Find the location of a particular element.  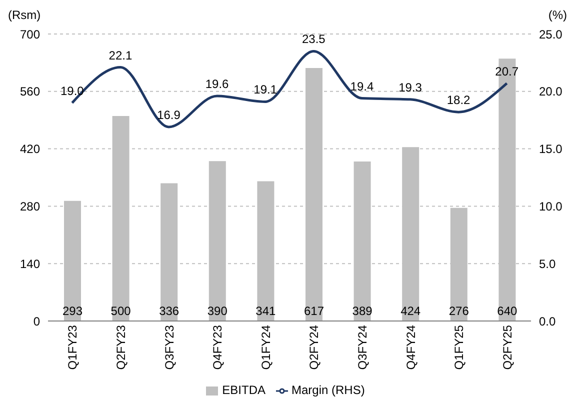

y-axis-title: (Rsm) is located at coordinates (24, 15).